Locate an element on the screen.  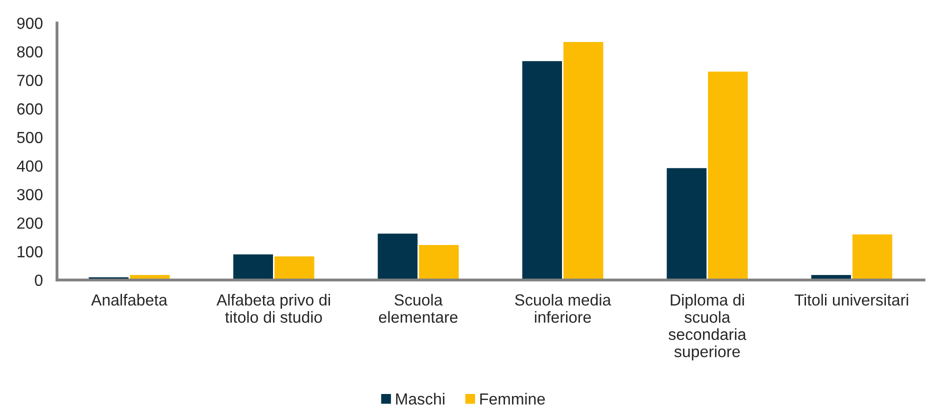
legend-label: Maschi is located at coordinates (420, 398).